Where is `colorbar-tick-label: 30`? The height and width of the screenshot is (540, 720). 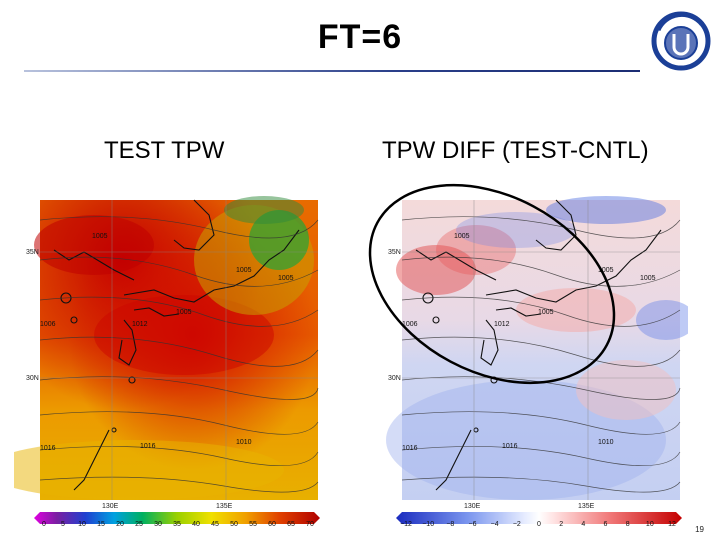 colorbar-tick-label: 30 is located at coordinates (158, 524).